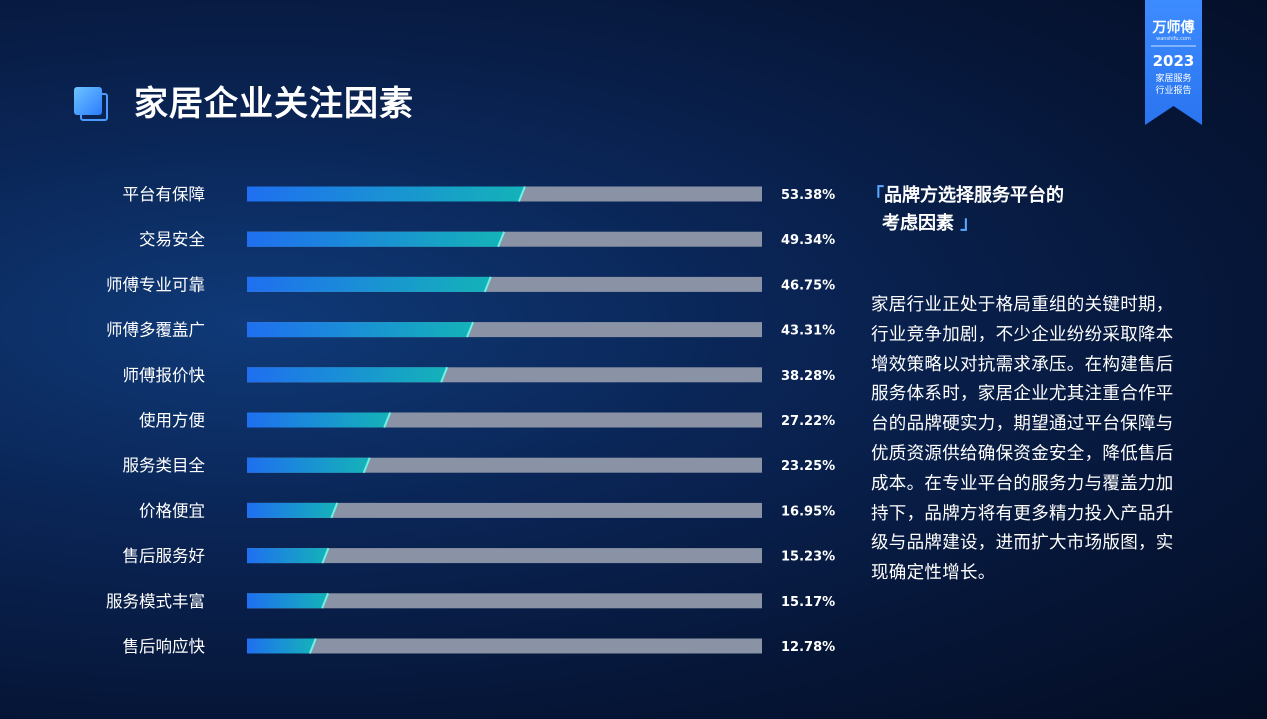 This screenshot has width=1267, height=719. I want to click on ribbon-icon, so click(1173, 62).